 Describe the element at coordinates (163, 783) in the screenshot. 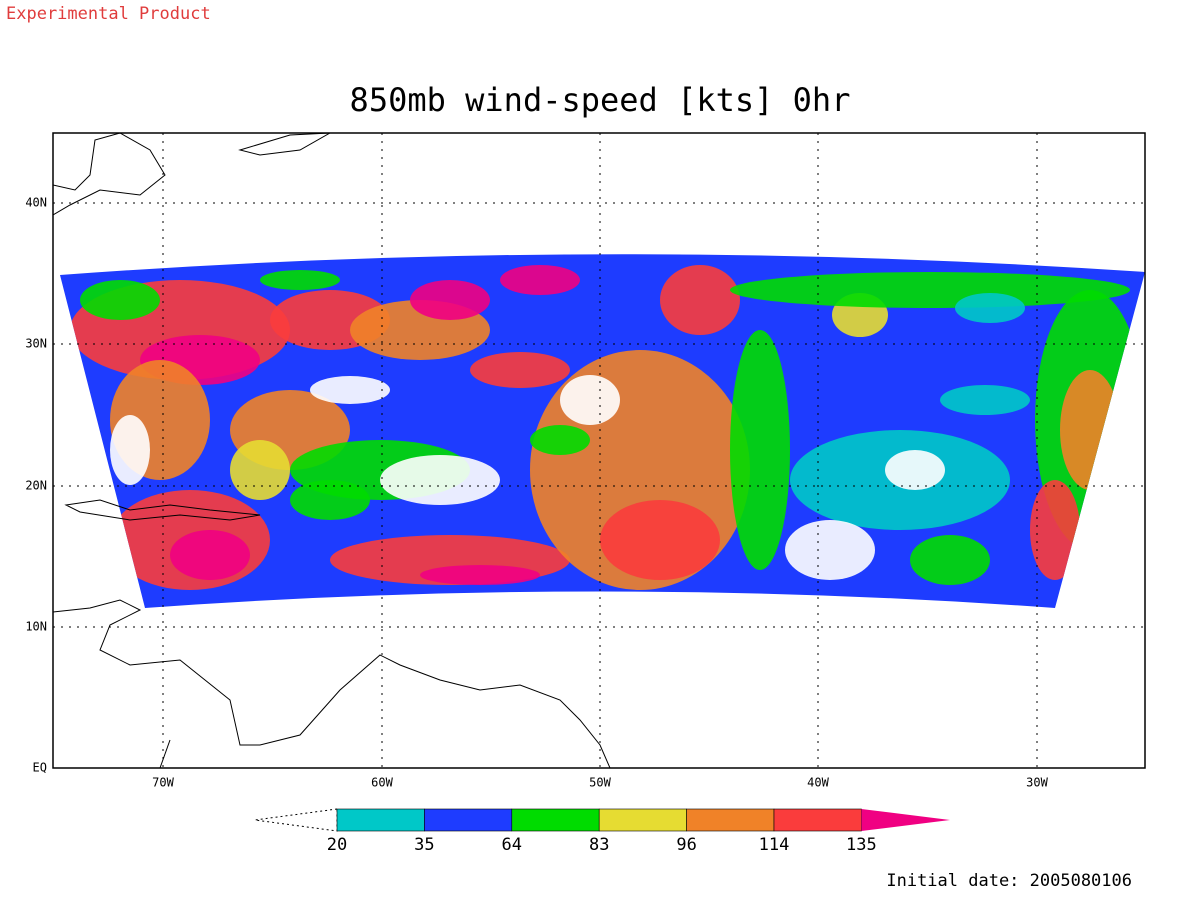

I see `lon-label: 70W` at that location.